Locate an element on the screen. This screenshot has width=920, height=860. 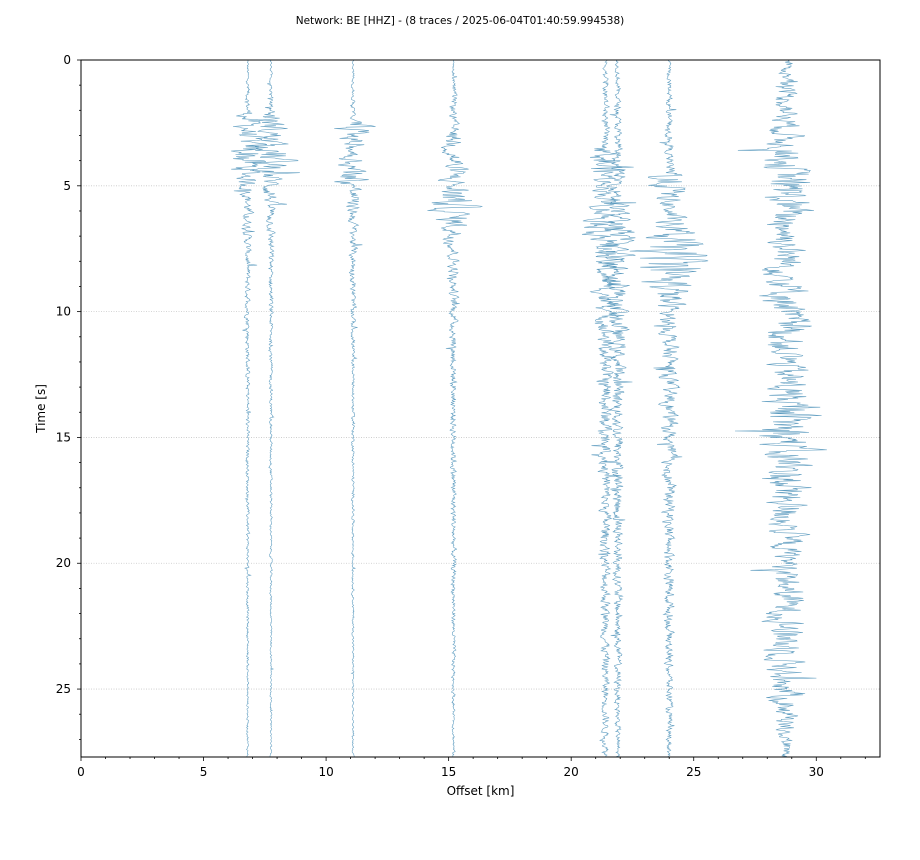
y-tick-label: 0 is located at coordinates (67, 60).